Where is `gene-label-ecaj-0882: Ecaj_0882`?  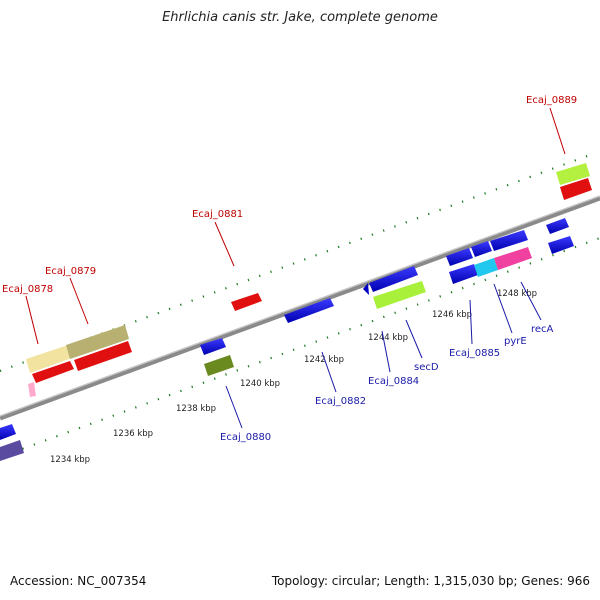 gene-label-ecaj-0882: Ecaj_0882 is located at coordinates (340, 401).